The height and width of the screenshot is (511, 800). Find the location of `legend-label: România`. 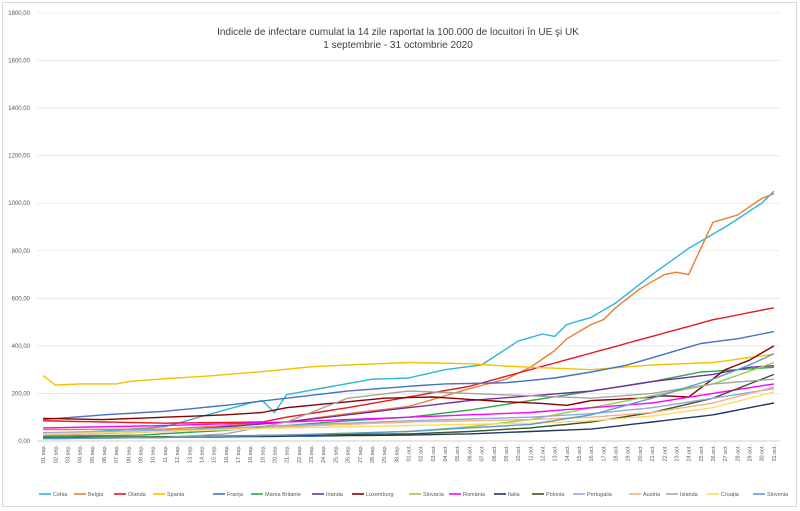

legend-label: România is located at coordinates (474, 495).